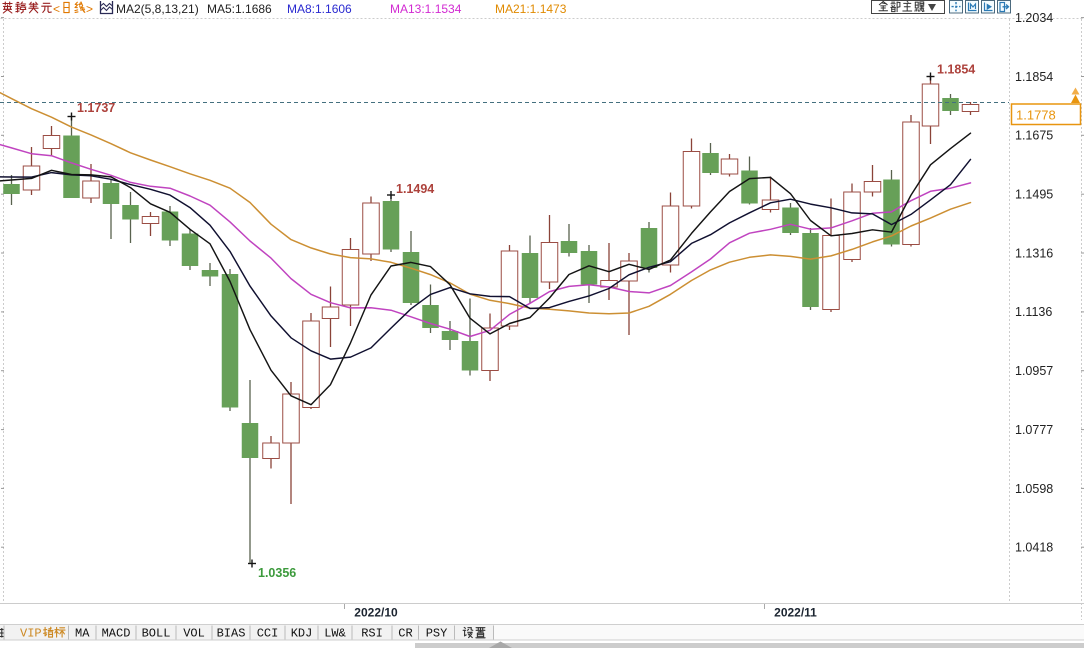 The width and height of the screenshot is (1084, 653). Describe the element at coordinates (277, 573) in the screenshot. I see `svg-text: 1.0356` at that location.